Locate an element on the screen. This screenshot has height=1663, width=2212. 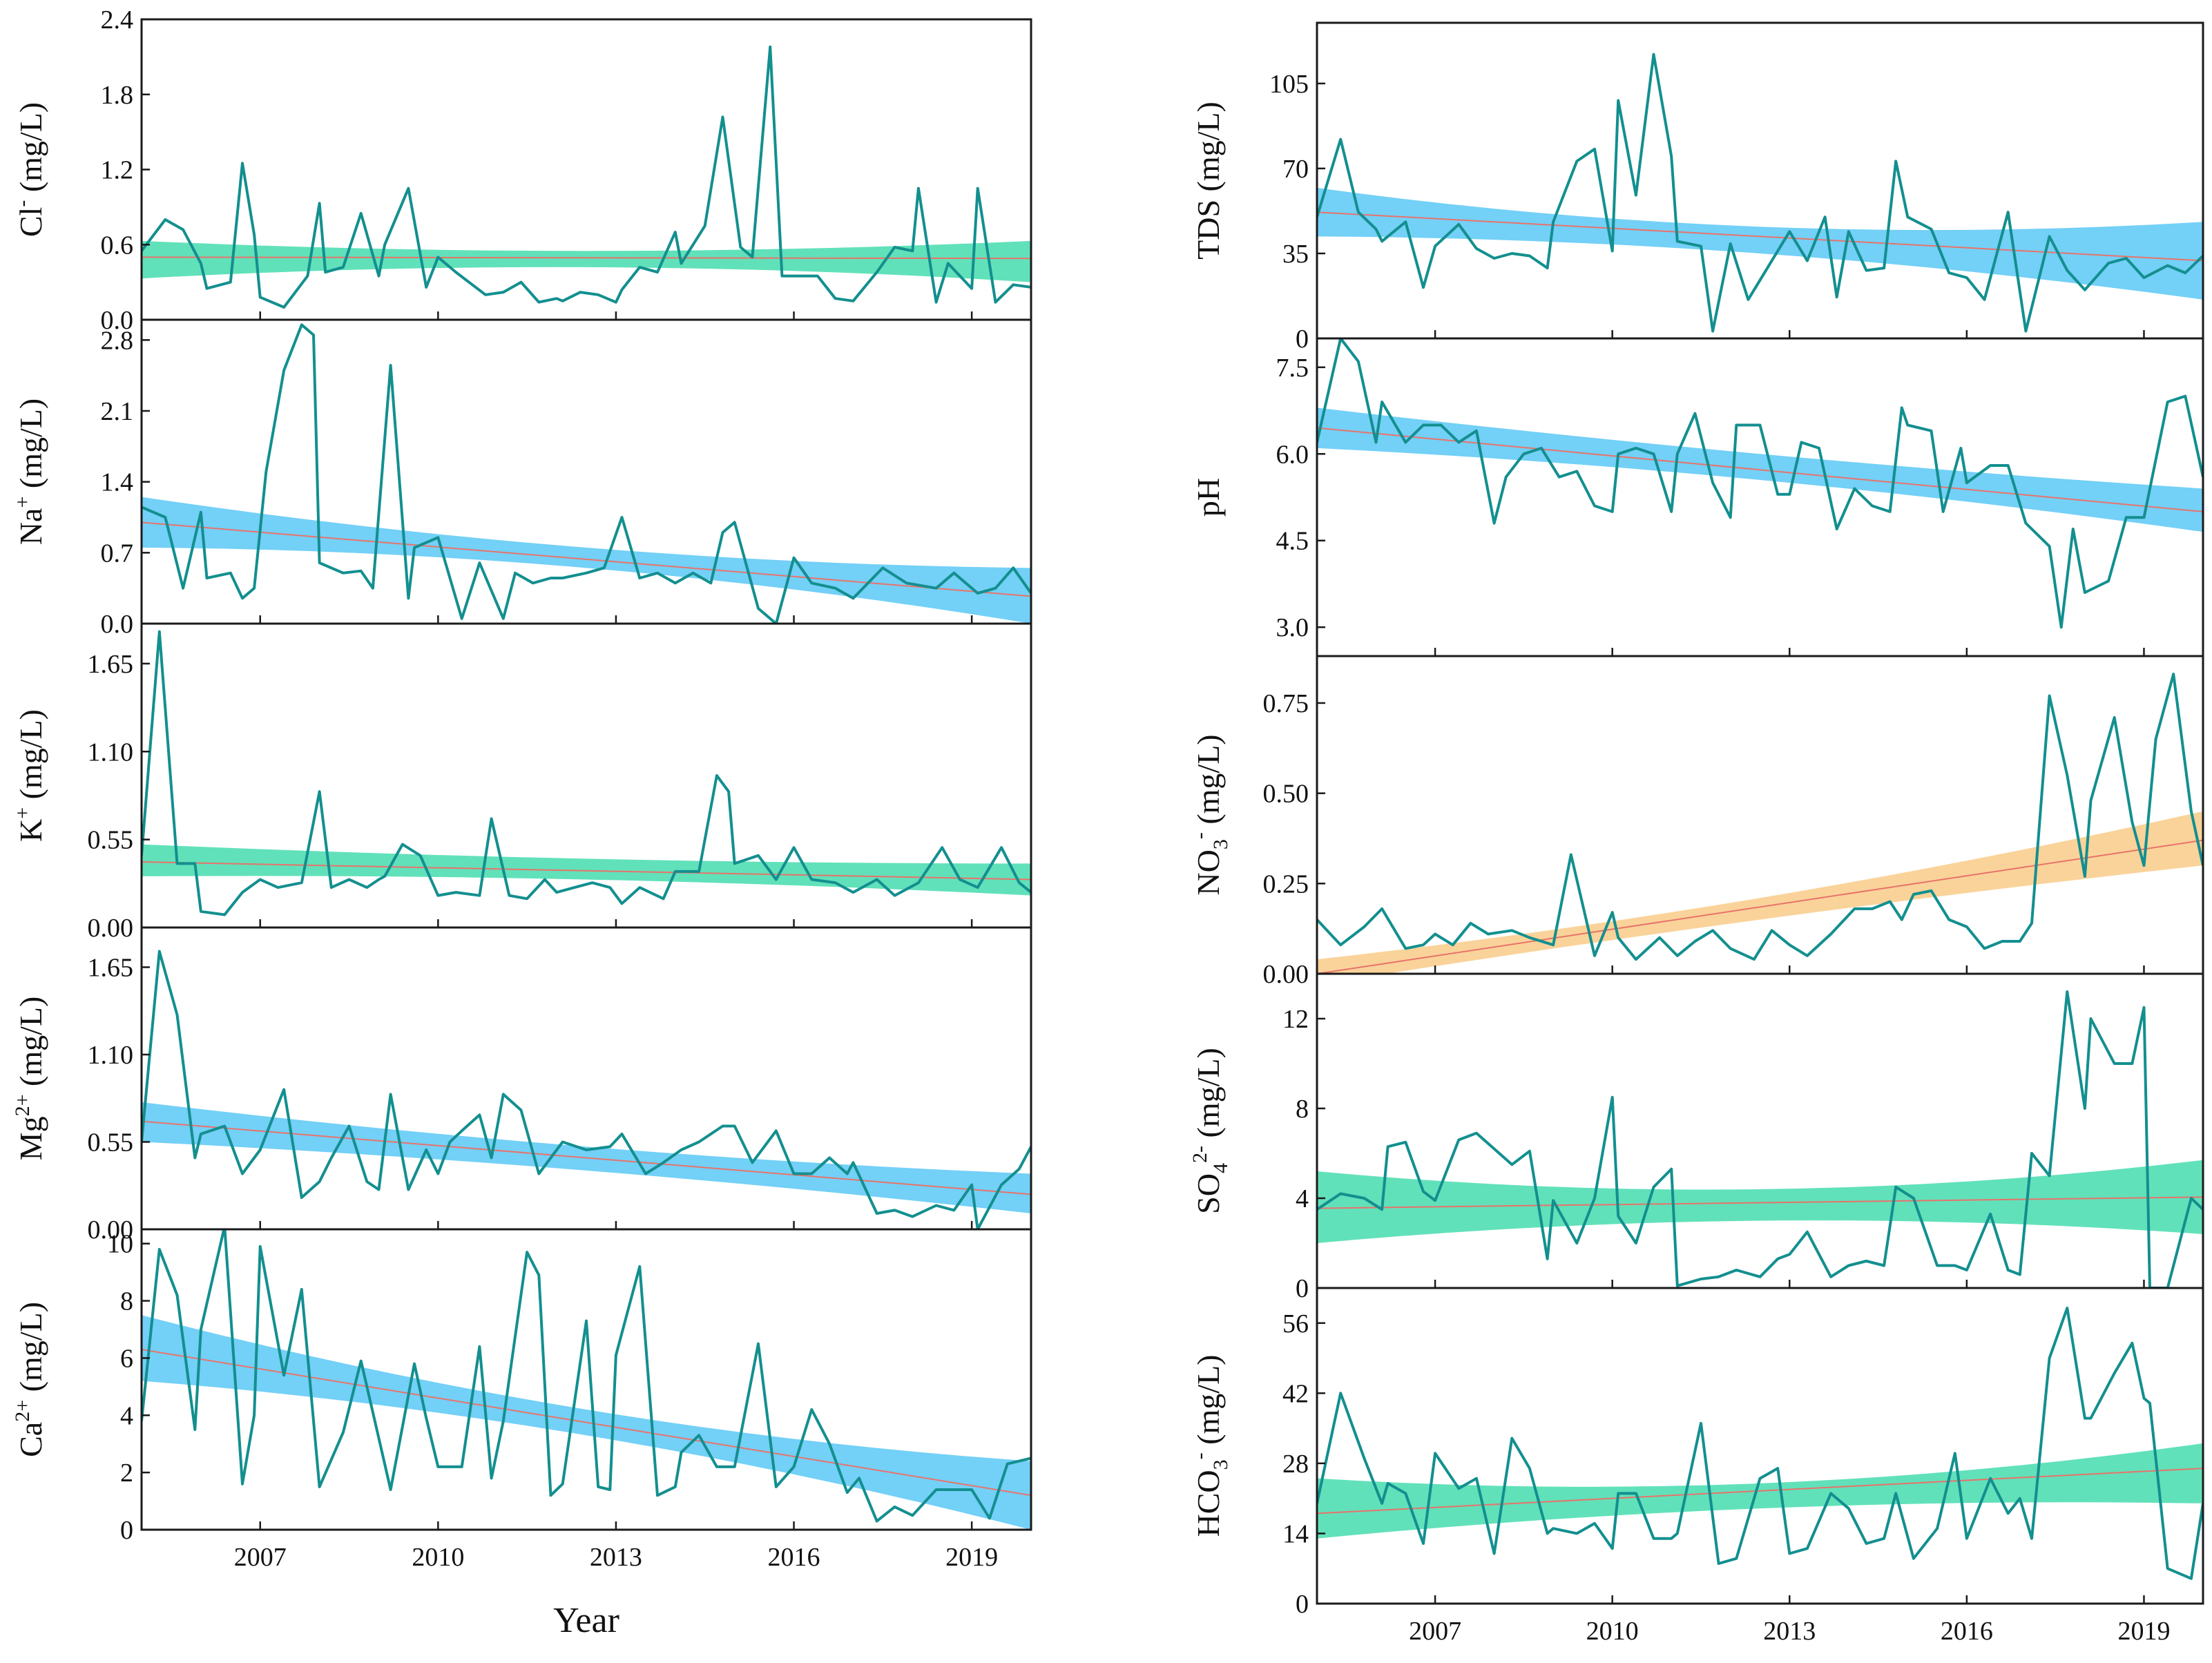
y-axis-label-ph: pH is located at coordinates (1208, 497).